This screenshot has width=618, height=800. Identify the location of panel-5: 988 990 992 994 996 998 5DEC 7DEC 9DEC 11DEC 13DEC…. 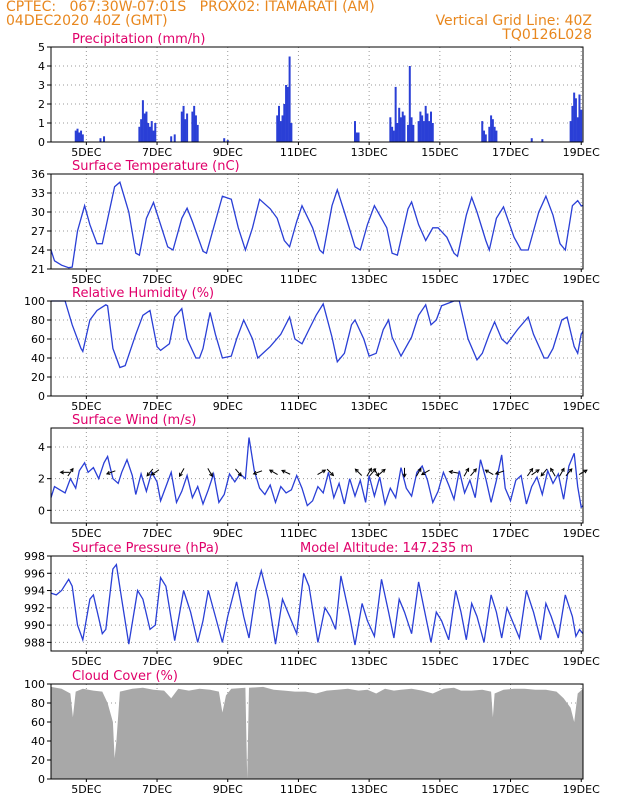
(312, 604).